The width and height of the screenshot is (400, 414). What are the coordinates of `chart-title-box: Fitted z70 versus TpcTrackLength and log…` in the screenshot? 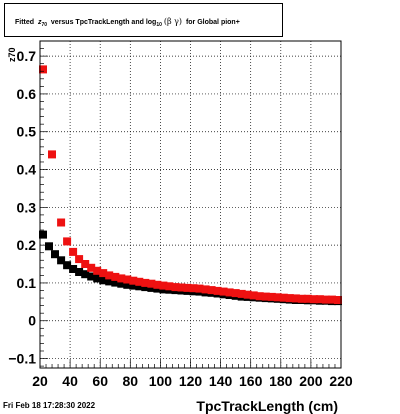 It's located at (143, 20).